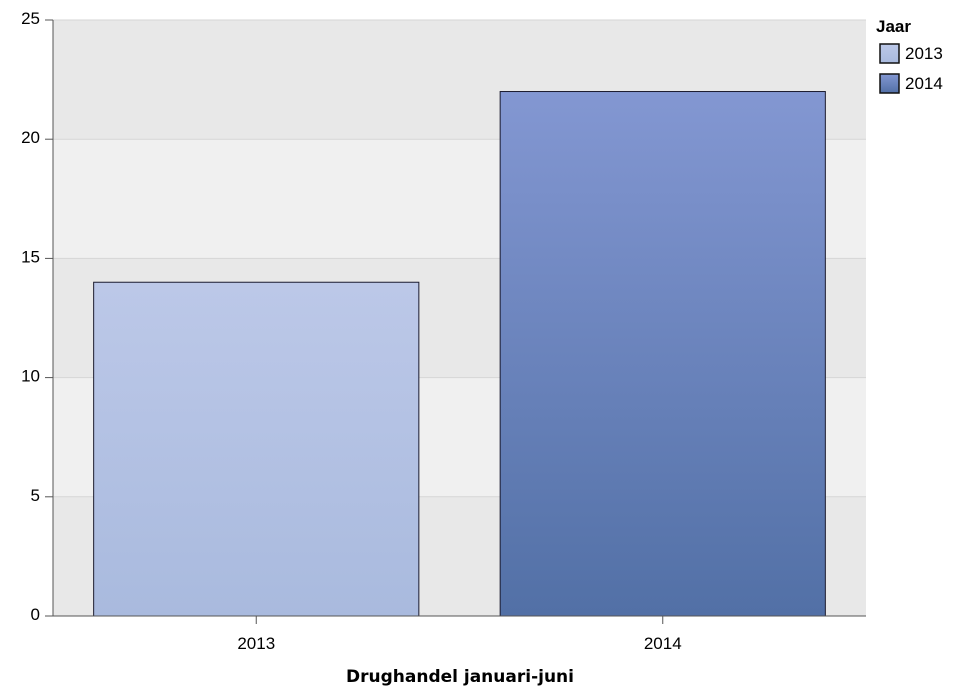  What do you see at coordinates (30, 256) in the screenshot?
I see `y-tick-label: 15` at bounding box center [30, 256].